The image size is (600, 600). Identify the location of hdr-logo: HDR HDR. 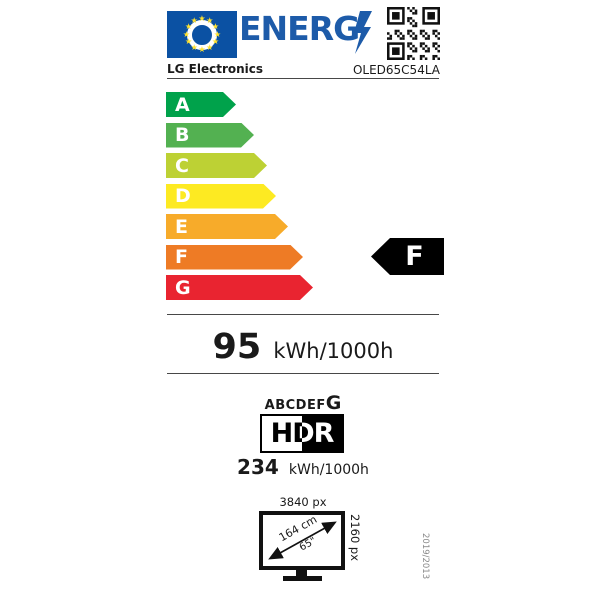
(302, 433).